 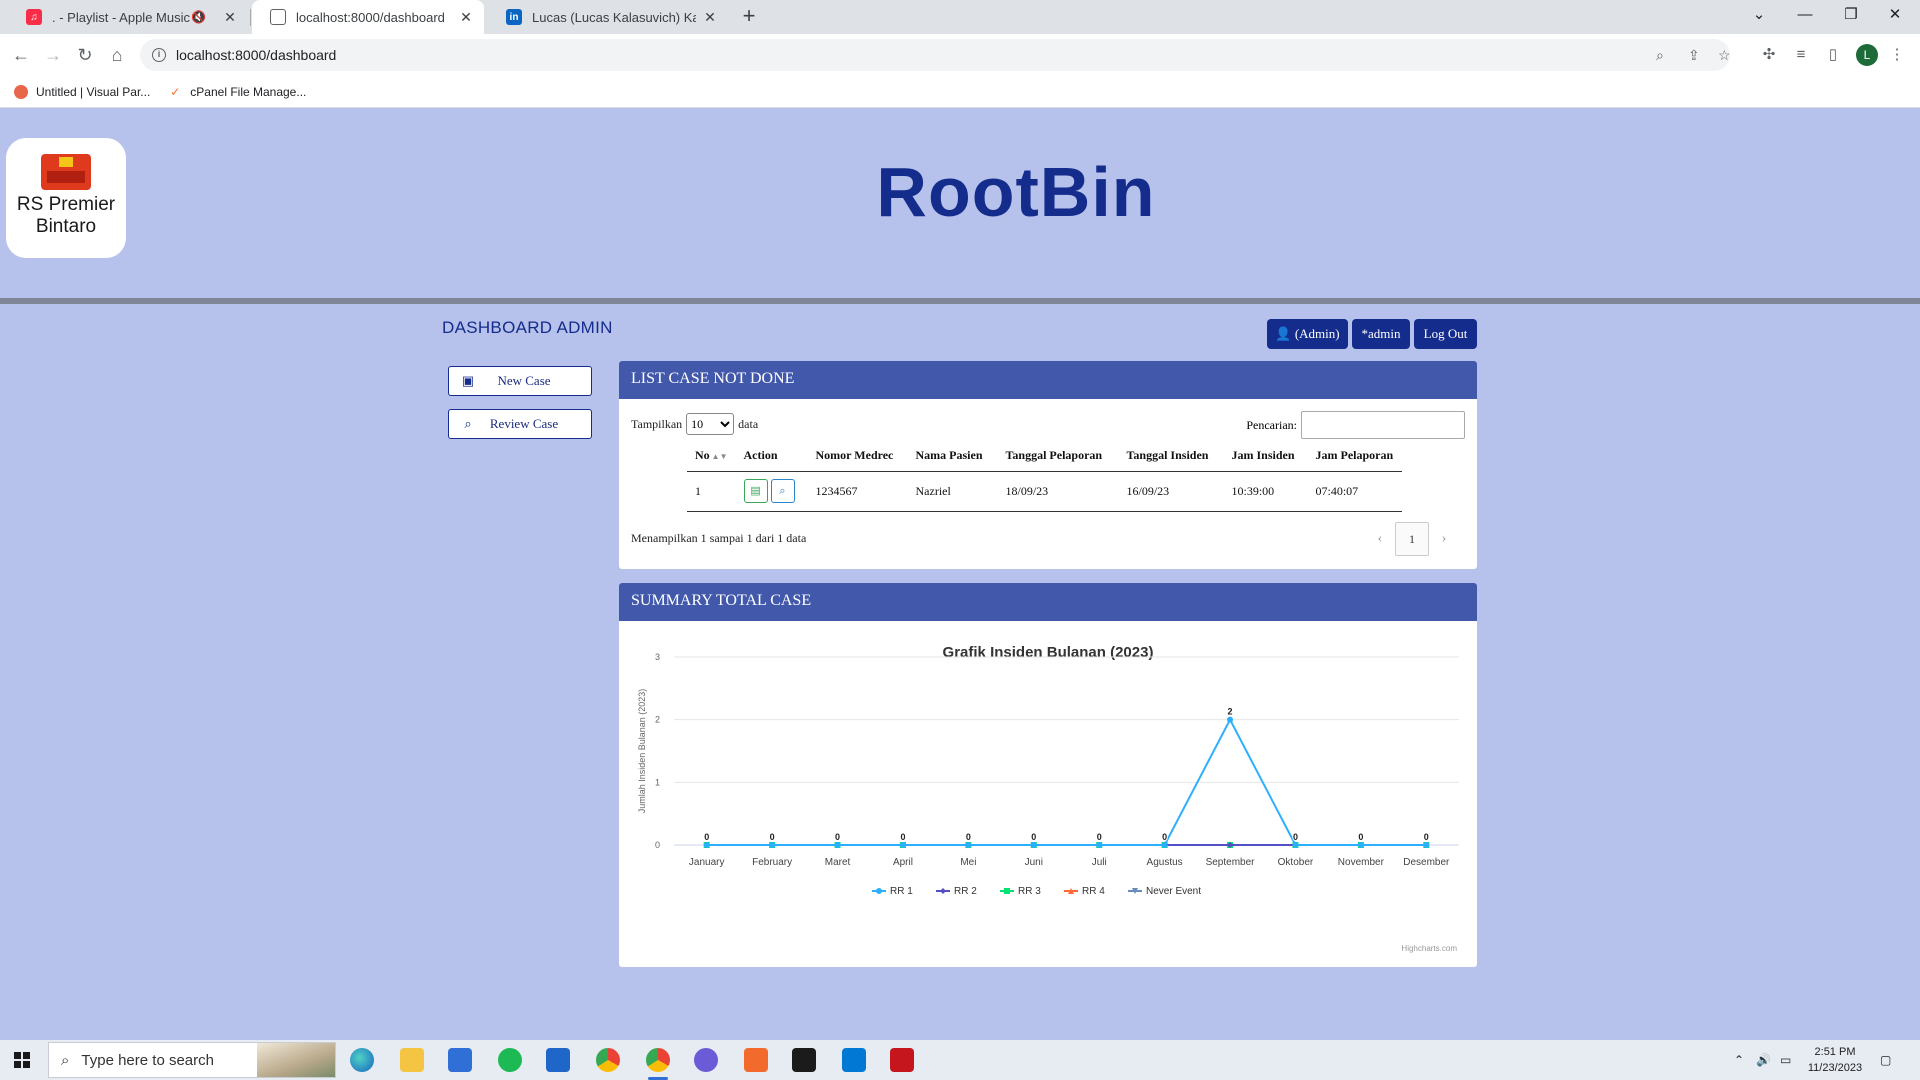 I want to click on forward-arrow-icon: →, so click(x=53, y=55).